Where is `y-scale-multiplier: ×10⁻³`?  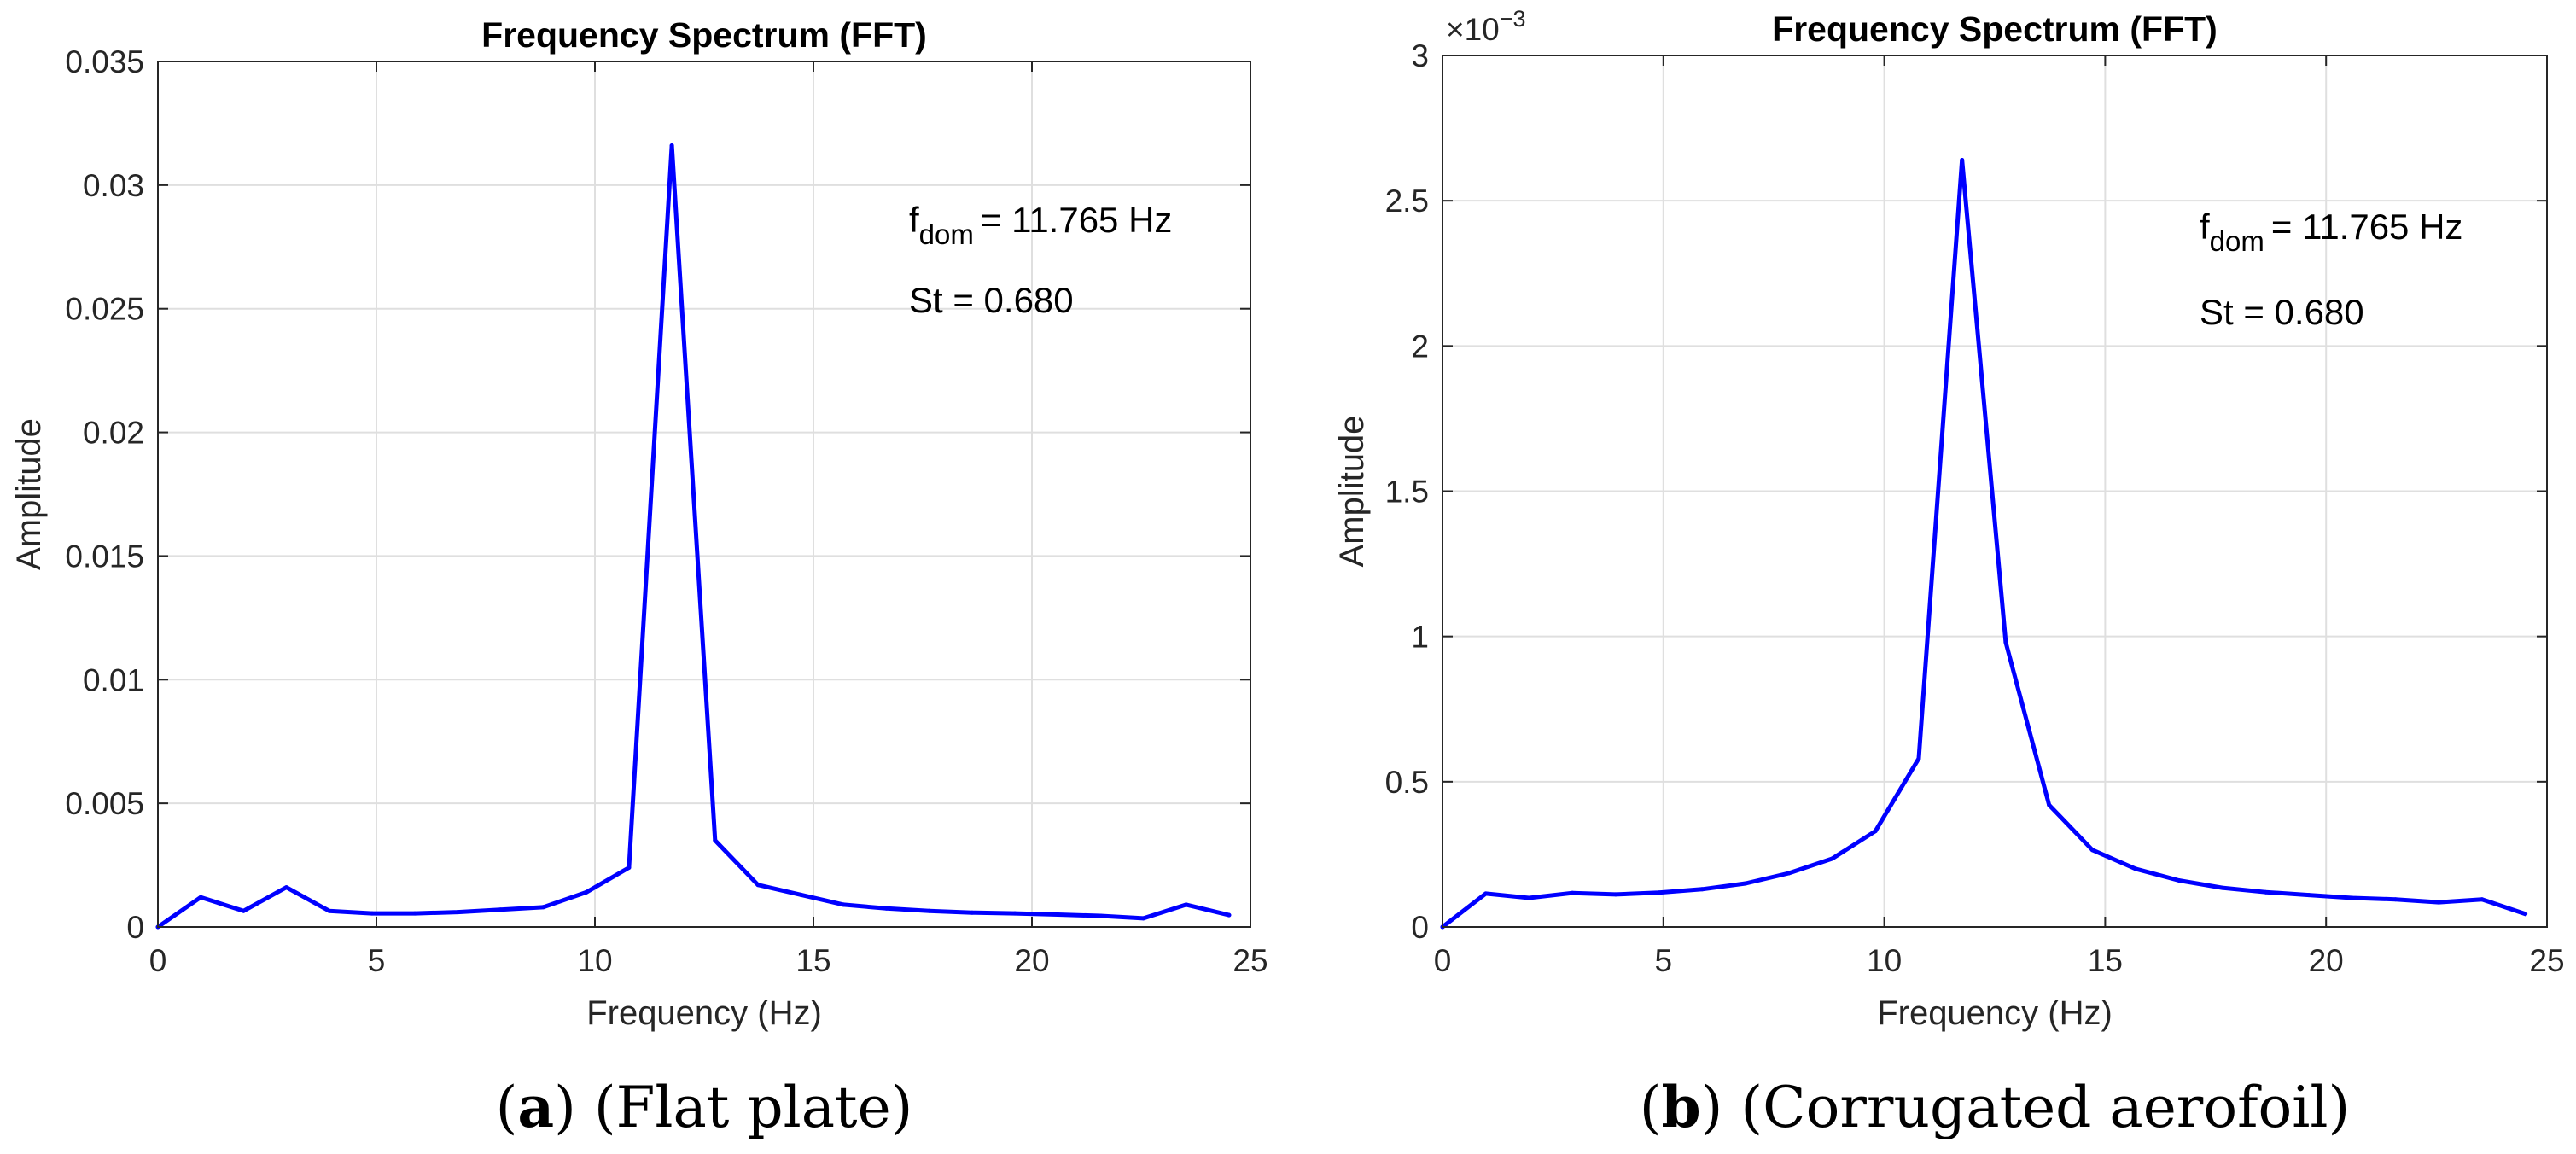 y-scale-multiplier: ×10⁻³ is located at coordinates (1486, 27).